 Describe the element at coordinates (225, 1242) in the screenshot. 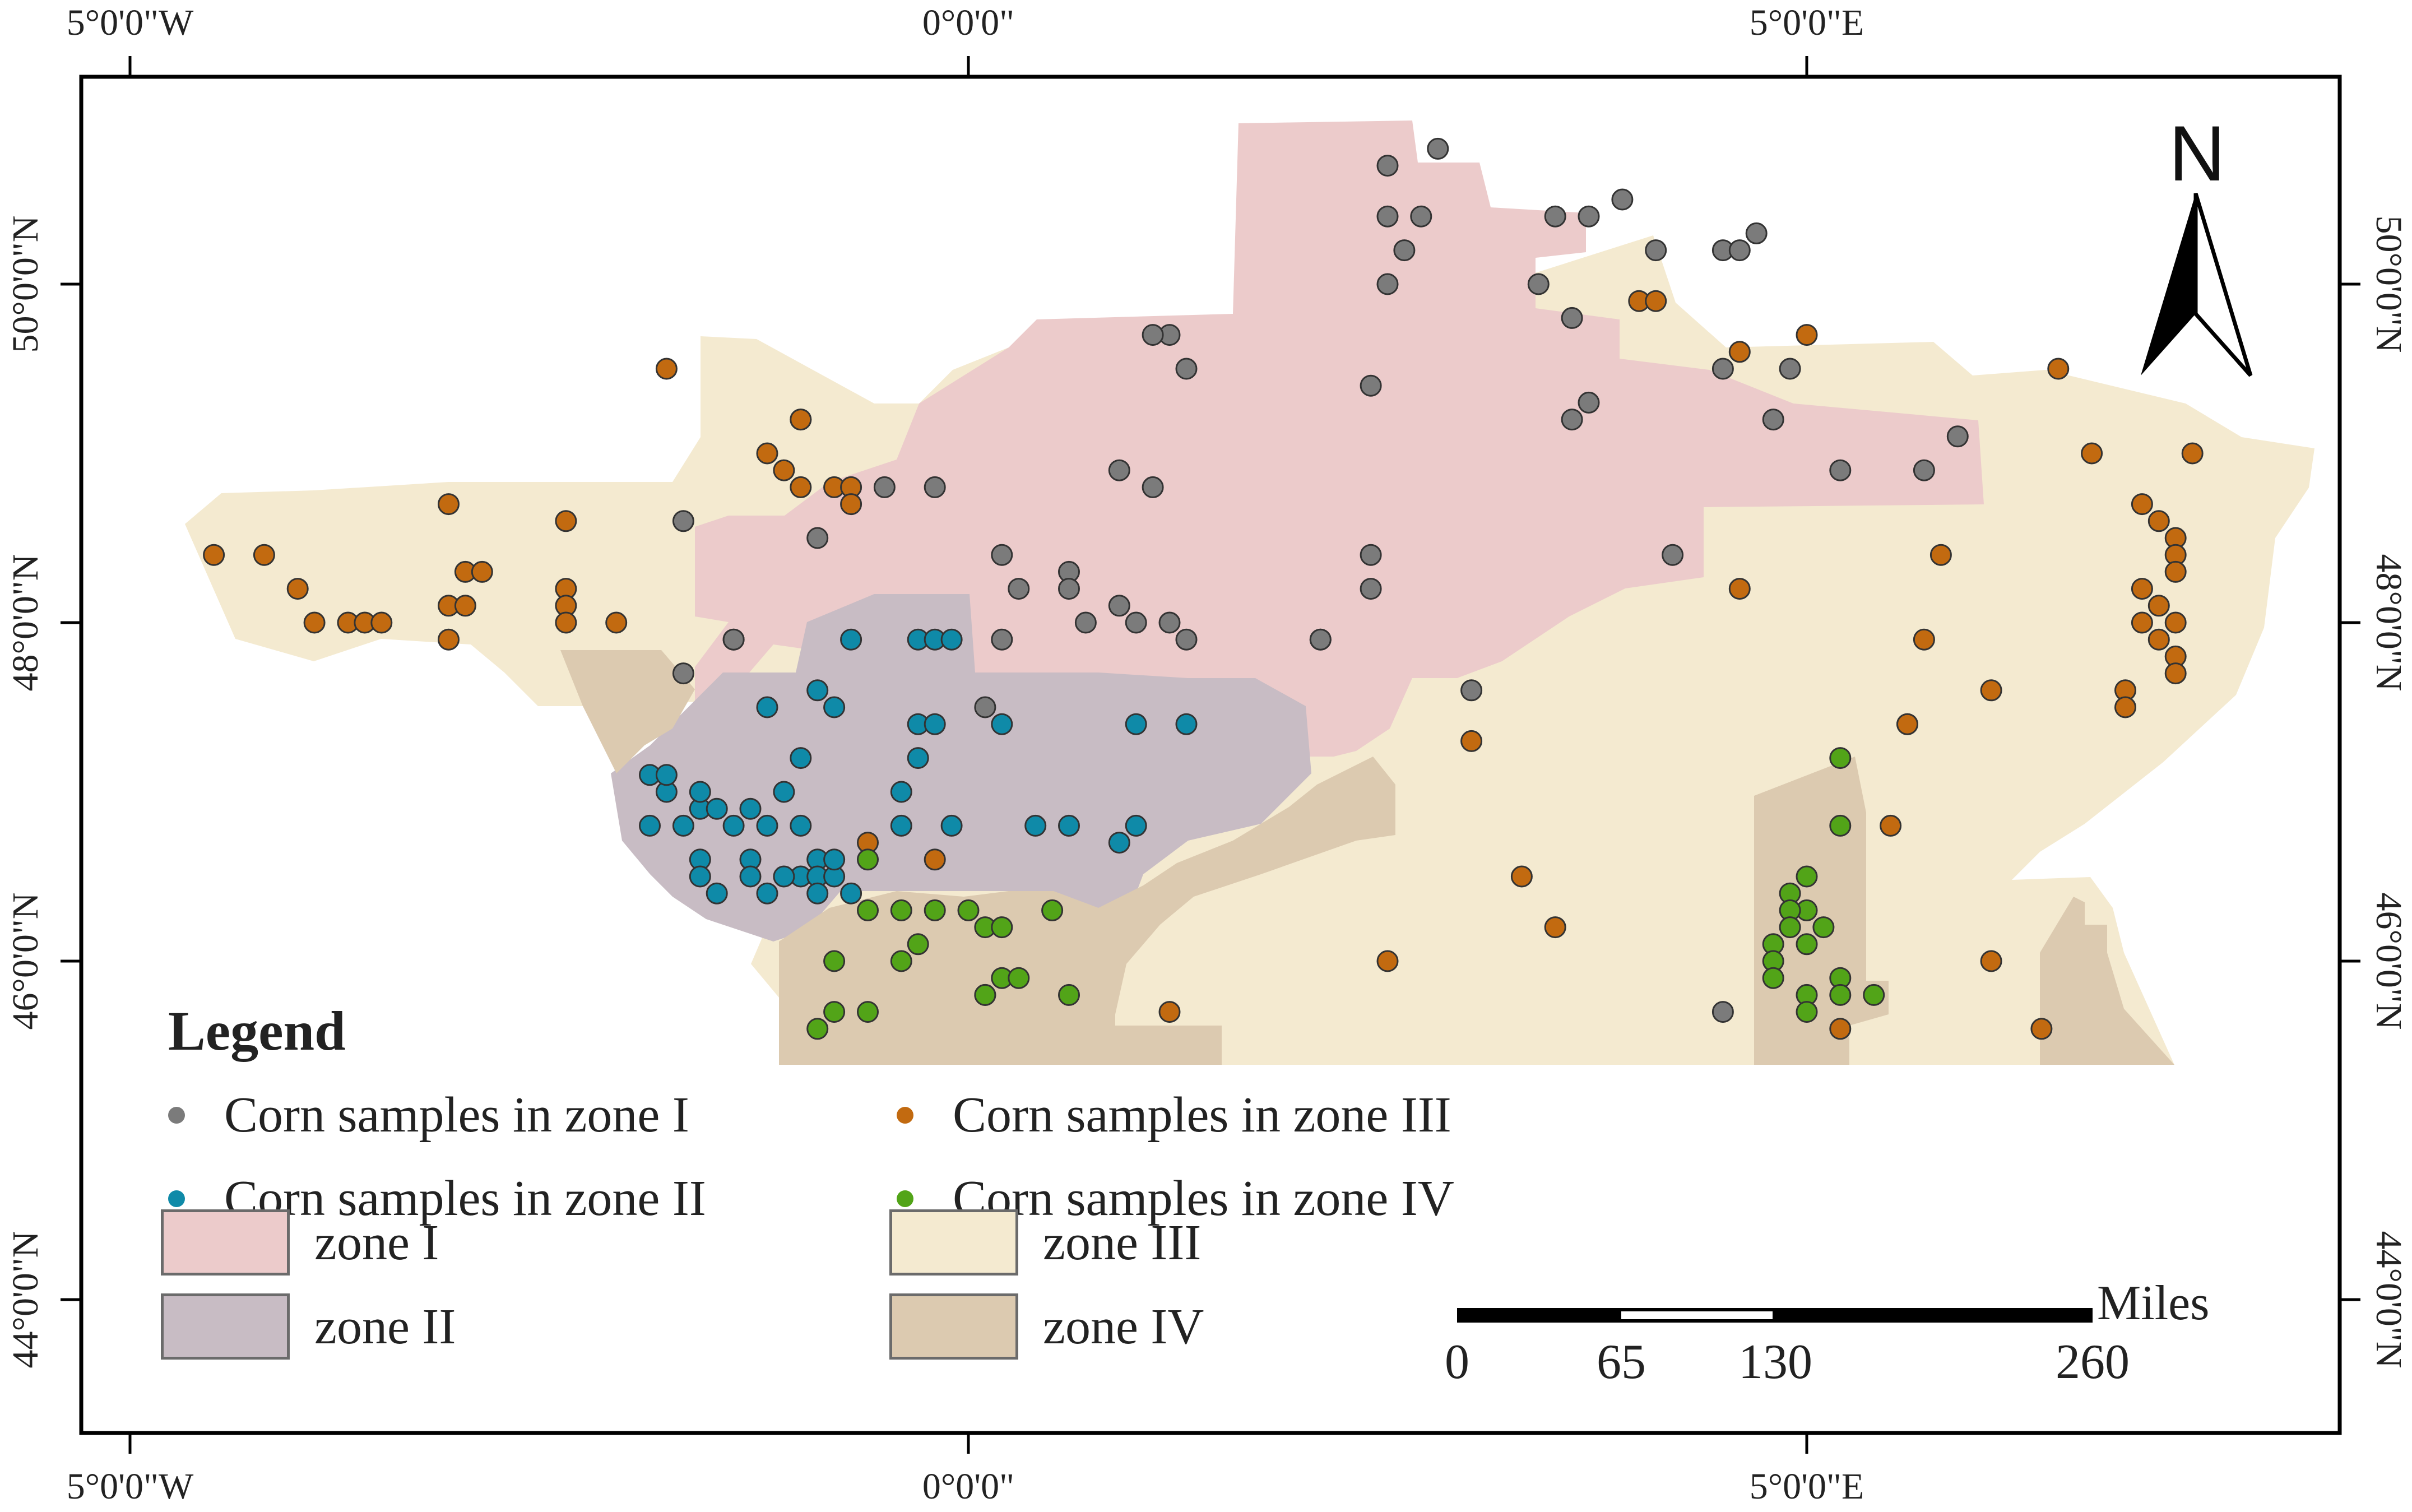

I see `legend-swatch-zone-I` at that location.